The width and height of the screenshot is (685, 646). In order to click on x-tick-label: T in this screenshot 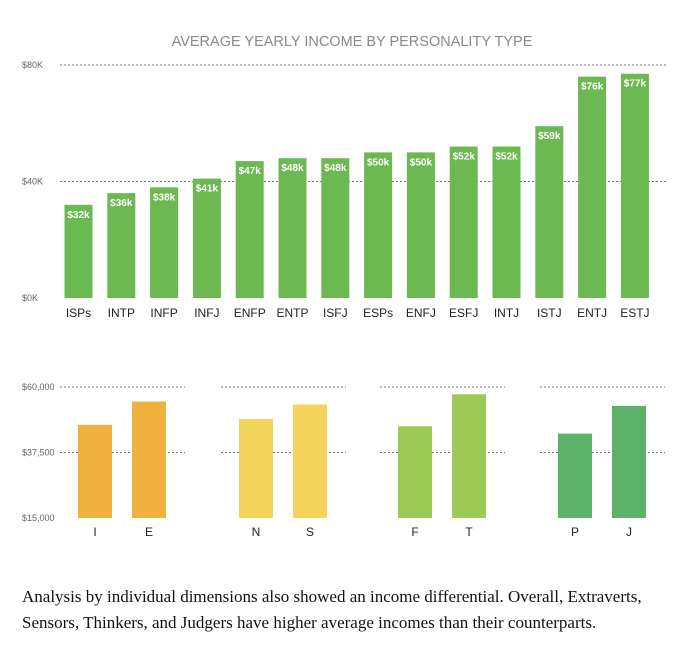, I will do `click(469, 532)`.